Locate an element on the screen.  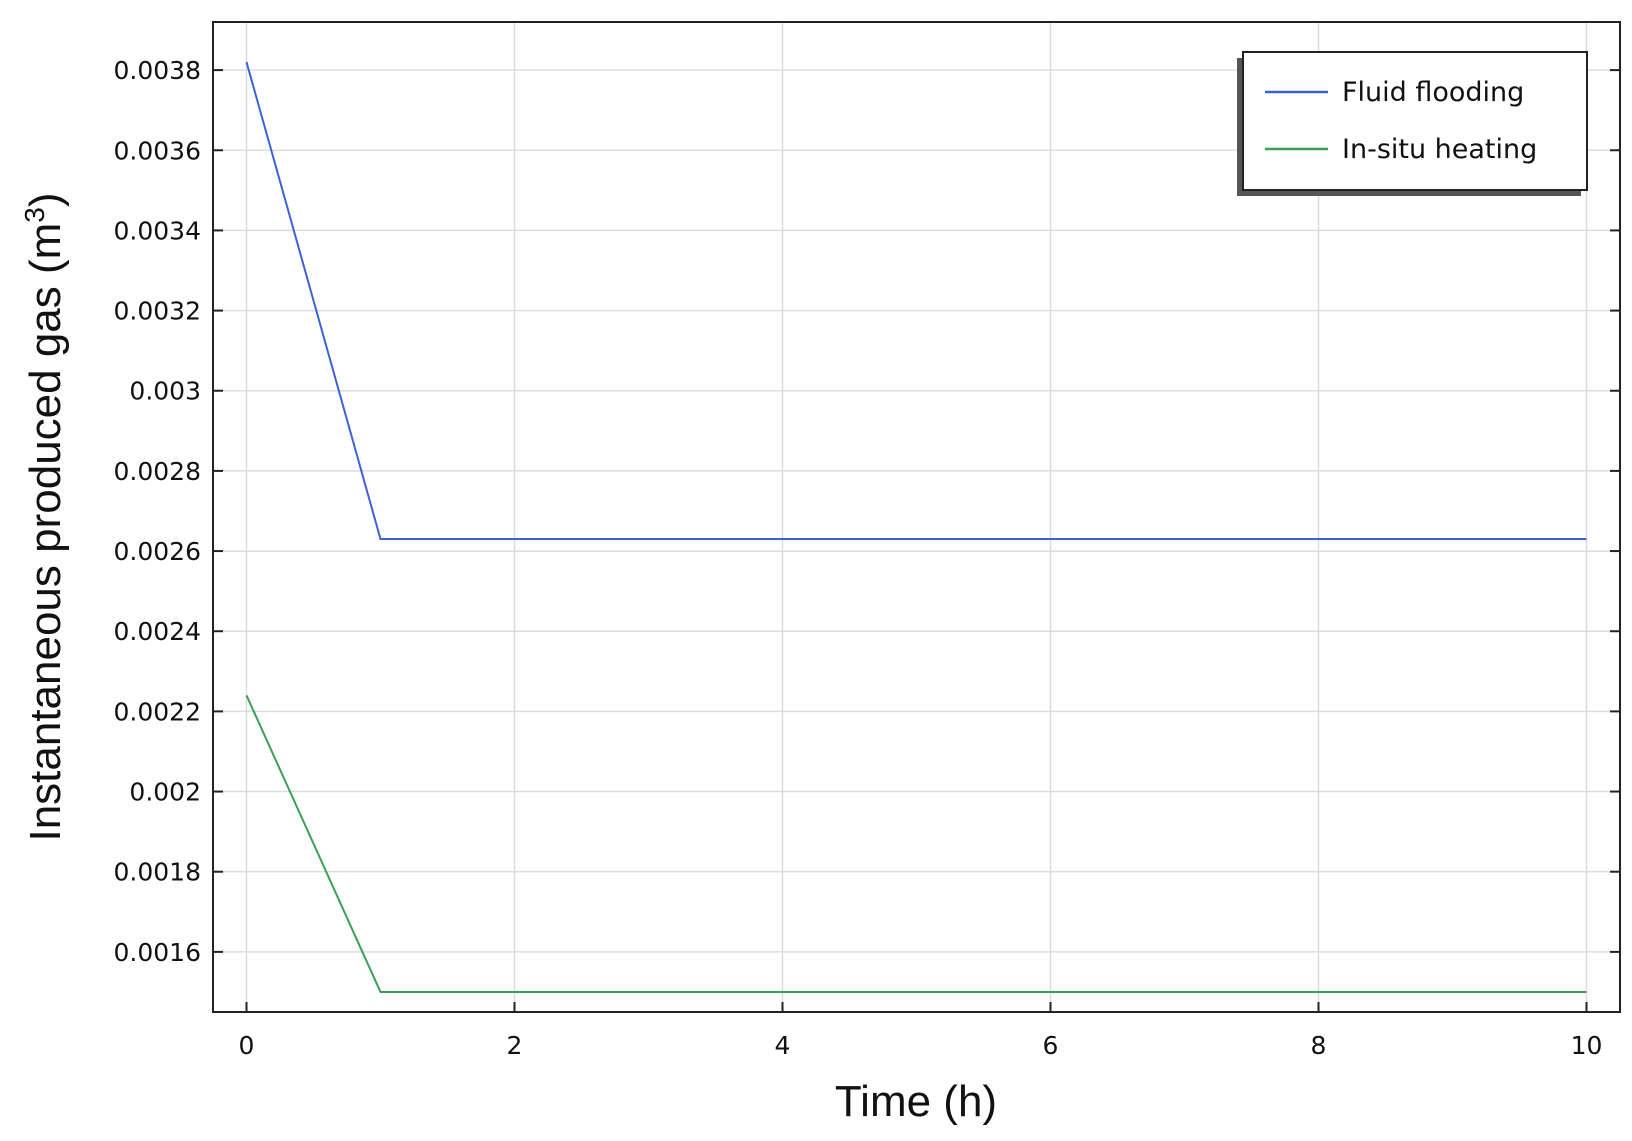
x-tick-label: 10 is located at coordinates (1587, 1045).